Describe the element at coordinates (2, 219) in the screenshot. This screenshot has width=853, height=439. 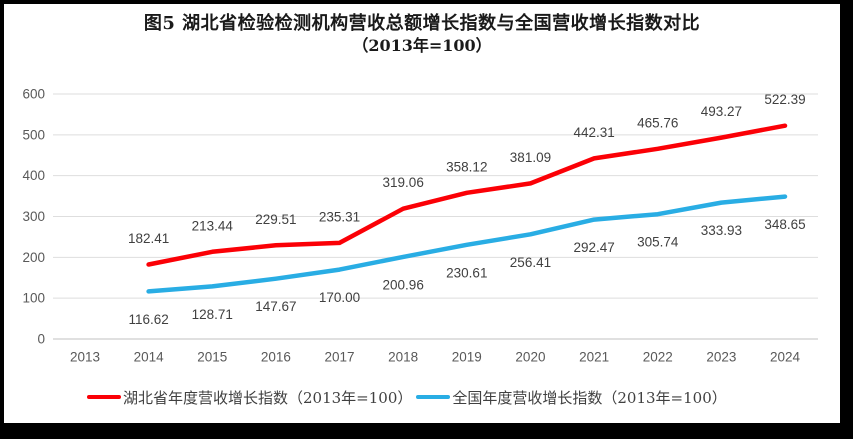
I see `window-border-left` at that location.